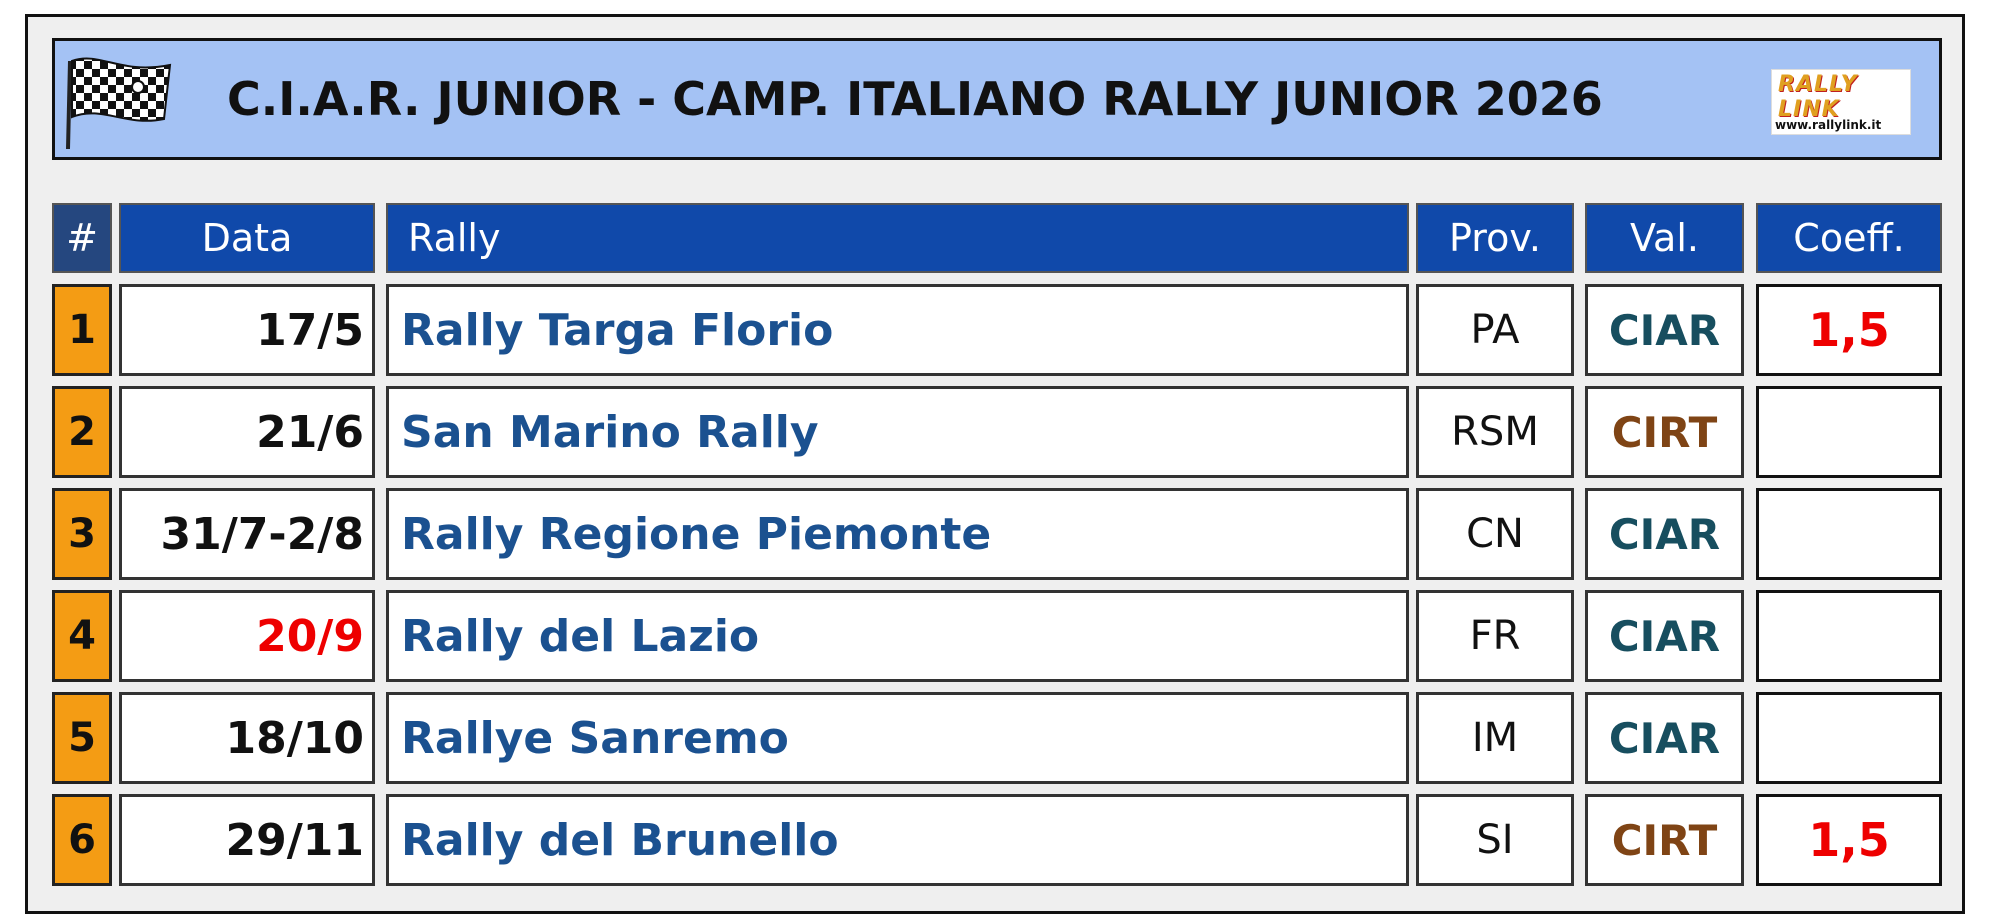  What do you see at coordinates (1495, 840) in the screenshot?
I see `row-province: SI` at bounding box center [1495, 840].